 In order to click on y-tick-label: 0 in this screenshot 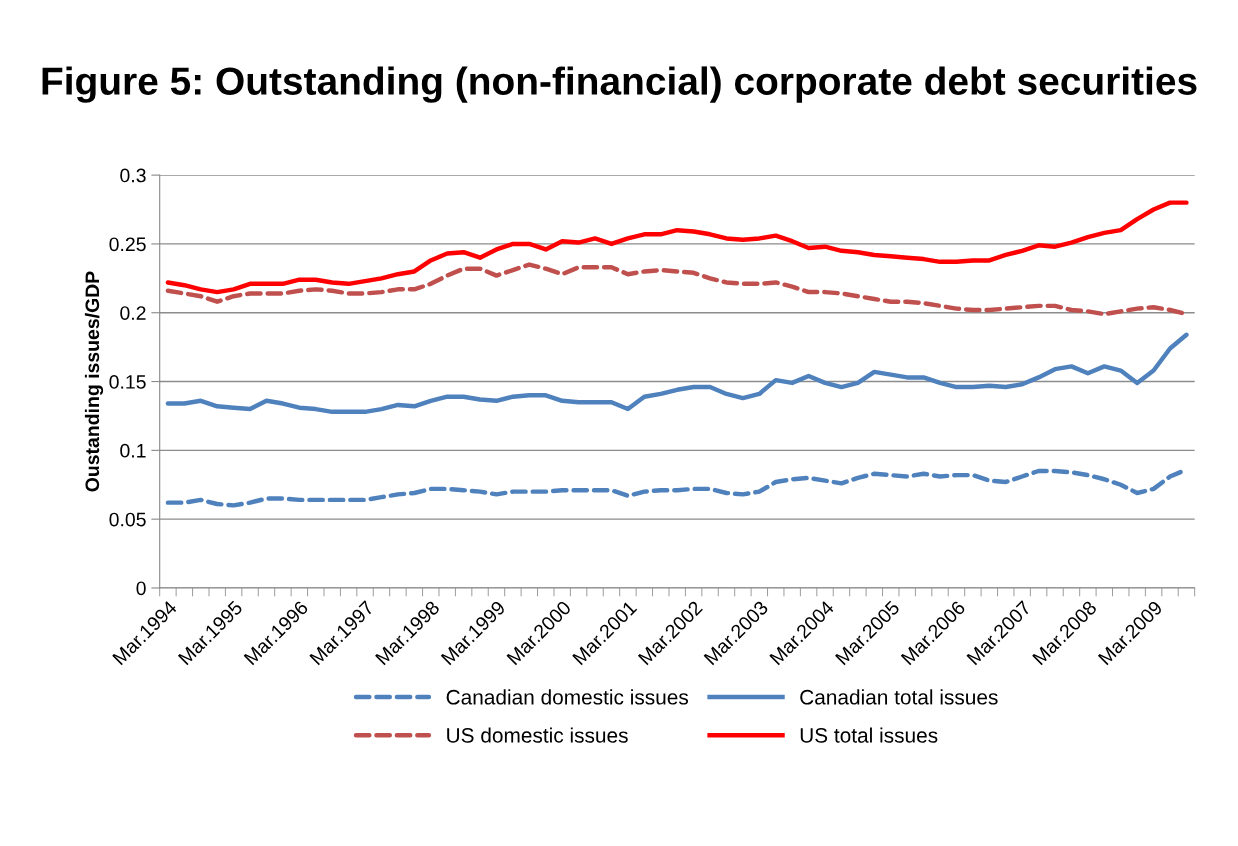, I will do `click(141, 588)`.